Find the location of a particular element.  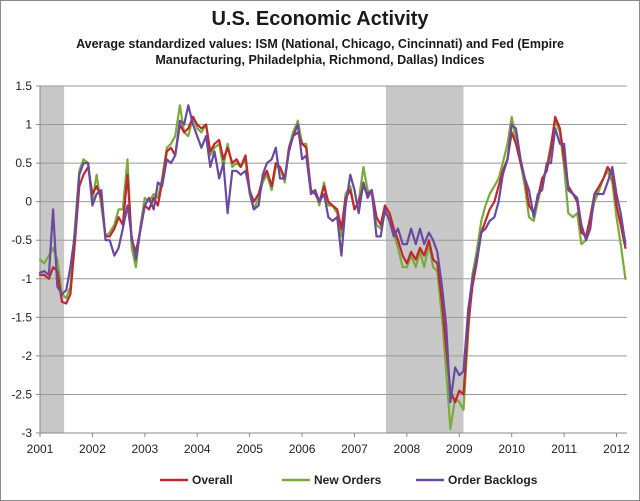

y-tick-label: -1 is located at coordinates (26, 279).